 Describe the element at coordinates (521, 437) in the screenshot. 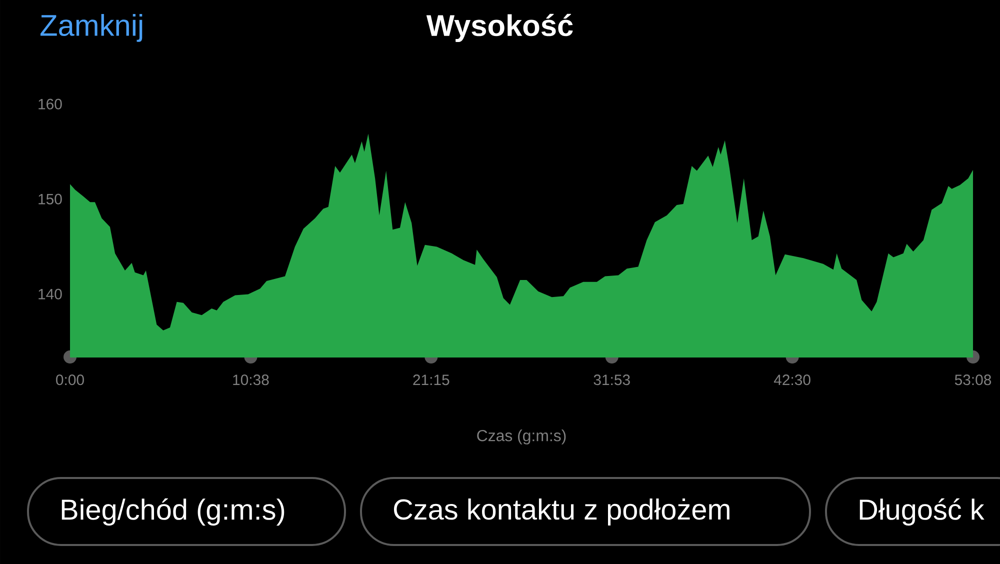

I see `x-axis-title: Czas (g:m:s)` at that location.